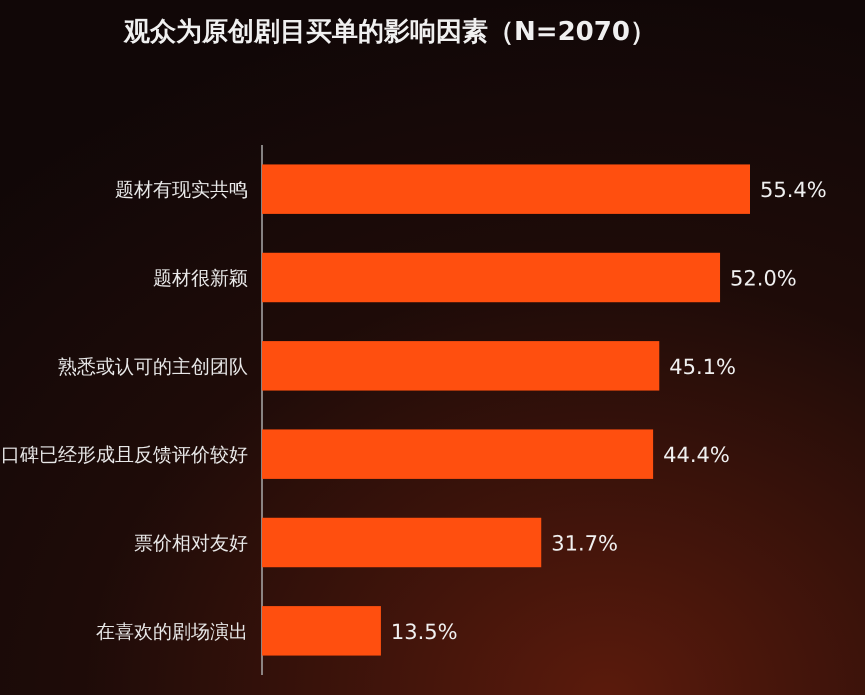 The height and width of the screenshot is (695, 865). I want to click on y-tick-label: 题材有现实共鸣, so click(181, 190).